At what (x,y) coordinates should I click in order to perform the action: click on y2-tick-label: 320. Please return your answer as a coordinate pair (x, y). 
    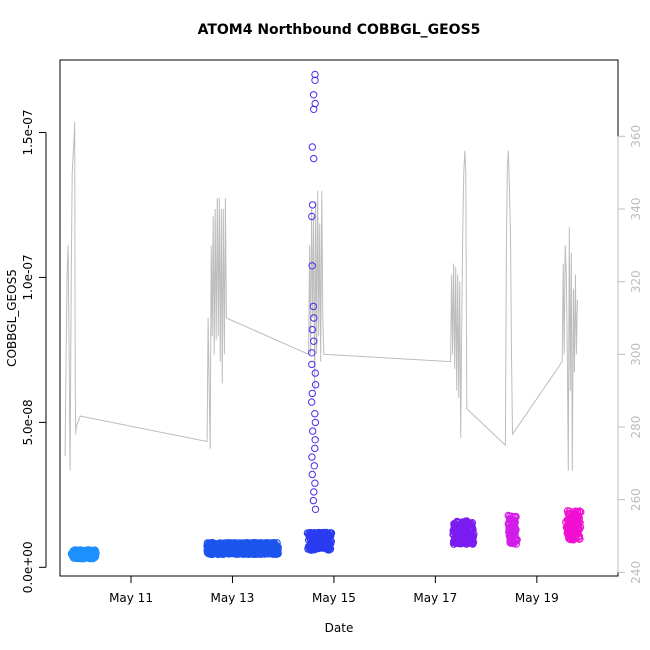
    Looking at the image, I should click on (636, 281).